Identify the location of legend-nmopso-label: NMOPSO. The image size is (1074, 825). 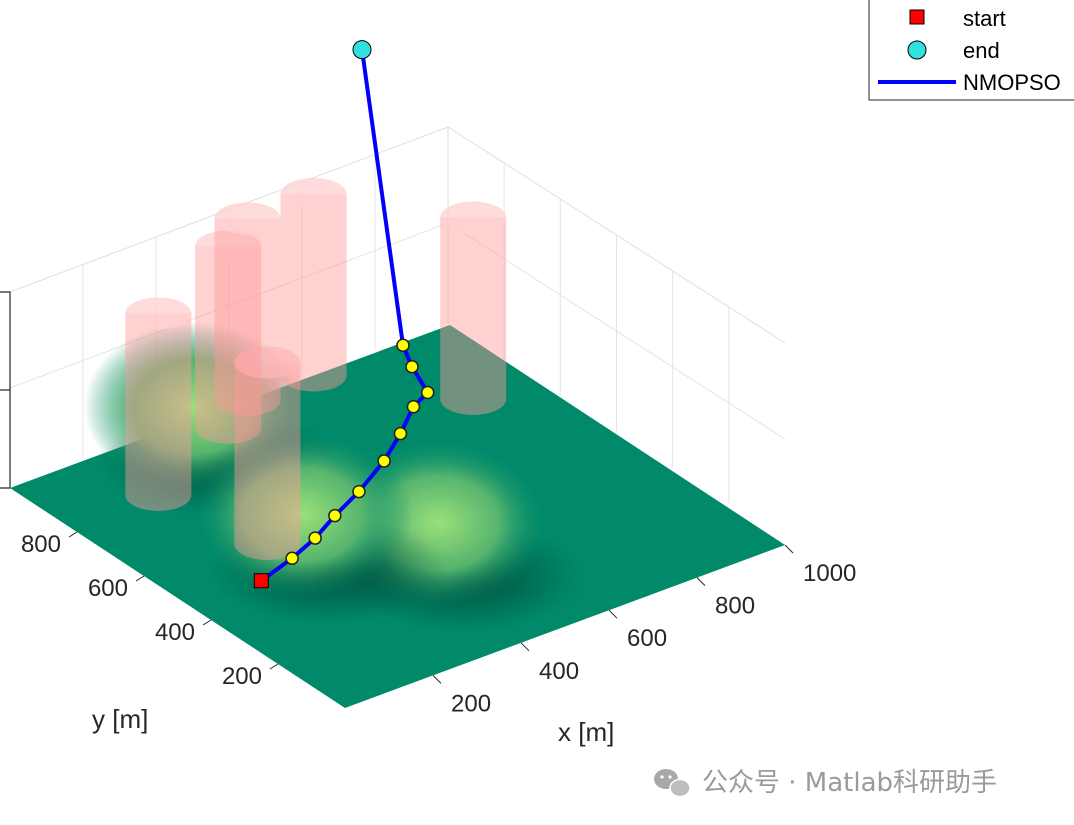
(1012, 82).